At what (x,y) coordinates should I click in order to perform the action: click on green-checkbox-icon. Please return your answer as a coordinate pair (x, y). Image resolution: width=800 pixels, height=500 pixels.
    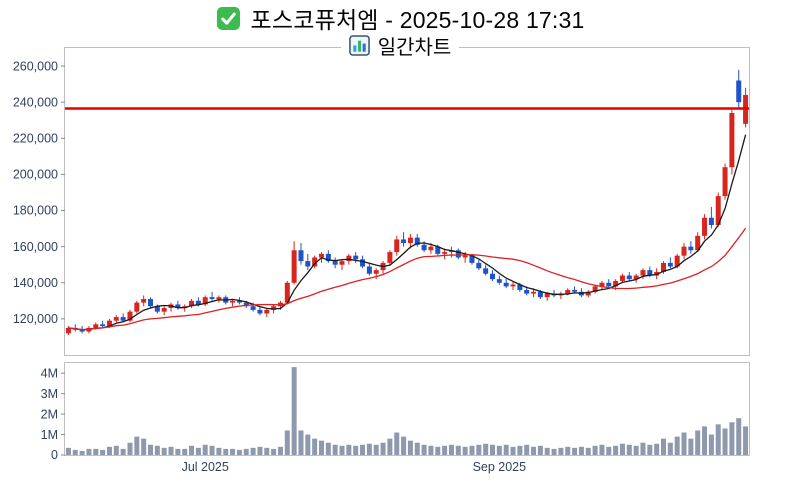
    Looking at the image, I should click on (228, 18).